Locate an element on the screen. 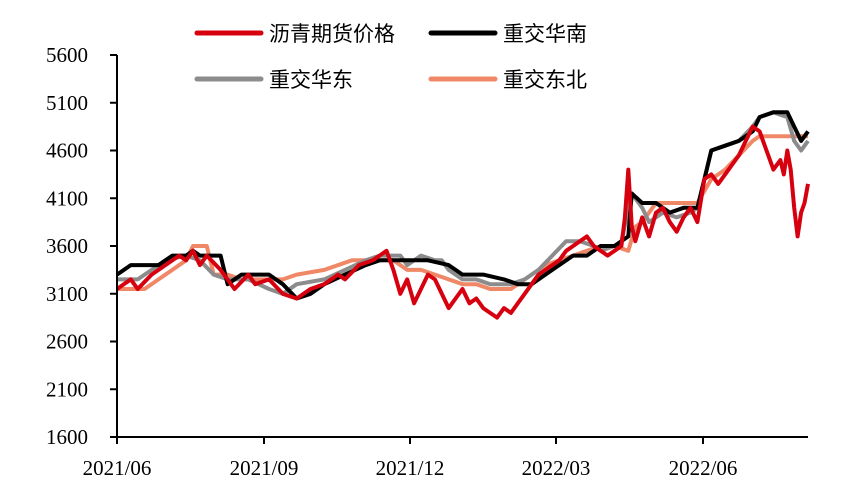  y-tick-label: 4100 is located at coordinates (67, 198).